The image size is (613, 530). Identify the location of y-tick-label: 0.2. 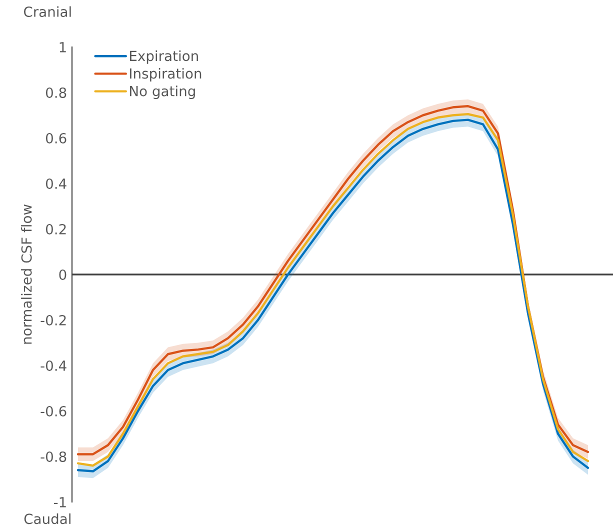
(56, 229).